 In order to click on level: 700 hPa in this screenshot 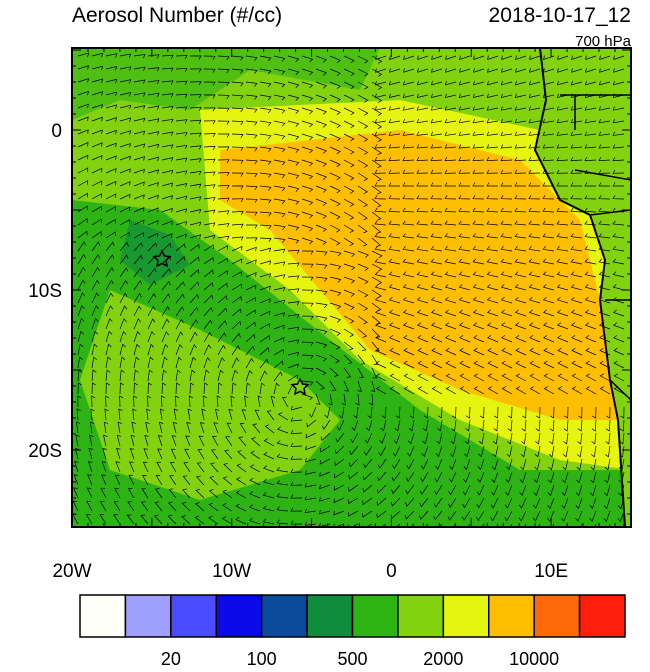, I will do `click(603, 41)`.